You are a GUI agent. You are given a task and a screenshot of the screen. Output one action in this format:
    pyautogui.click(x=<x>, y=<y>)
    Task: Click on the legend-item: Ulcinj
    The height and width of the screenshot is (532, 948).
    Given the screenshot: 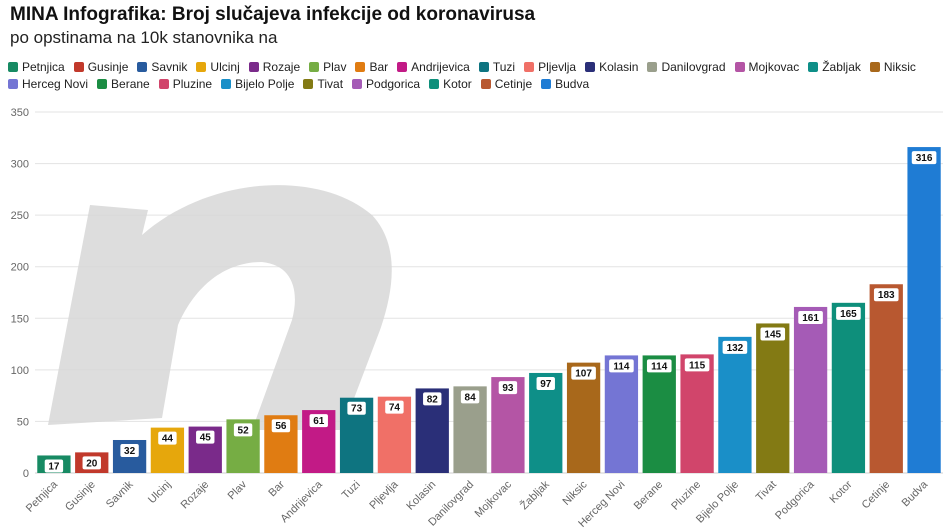 What is the action you would take?
    pyautogui.click(x=218, y=67)
    